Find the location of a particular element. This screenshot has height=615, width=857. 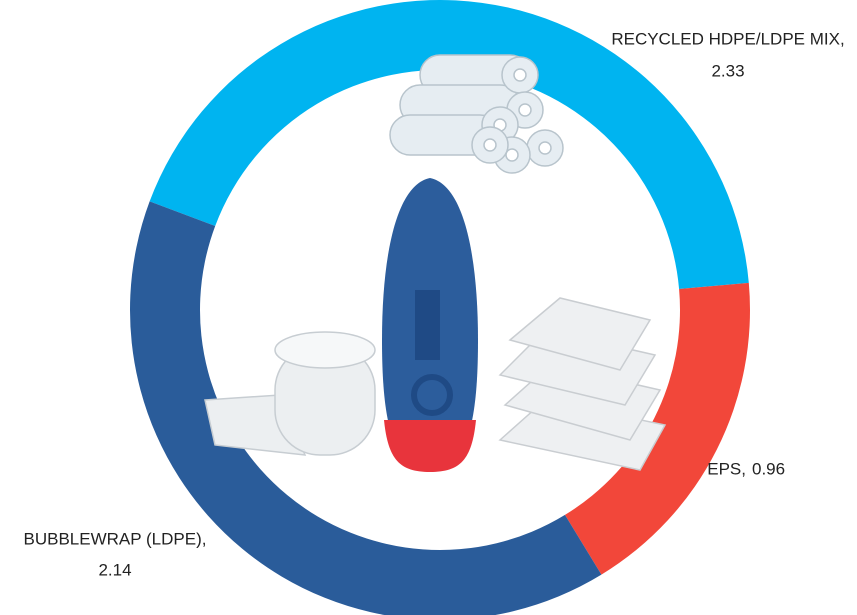

foam-sheets is located at coordinates (582, 384).